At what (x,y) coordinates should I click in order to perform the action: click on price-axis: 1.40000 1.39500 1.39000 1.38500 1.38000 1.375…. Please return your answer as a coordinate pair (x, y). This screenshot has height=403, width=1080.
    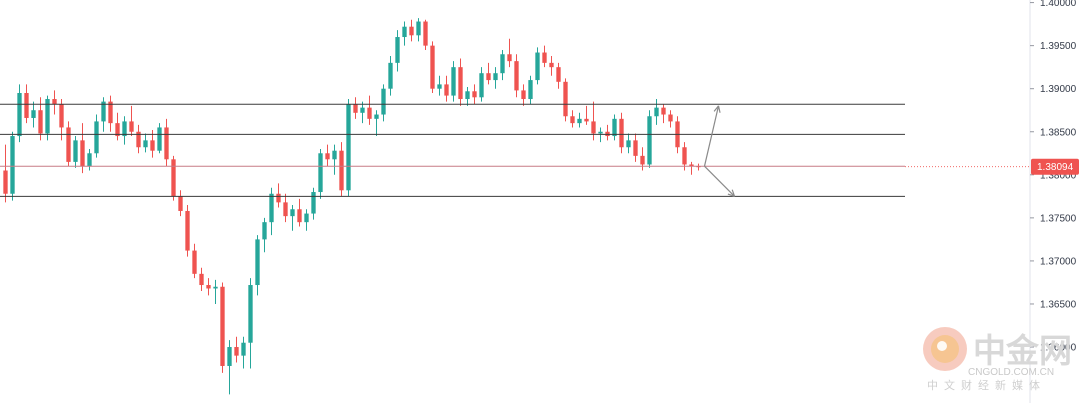
    Looking at the image, I should click on (1054, 201).